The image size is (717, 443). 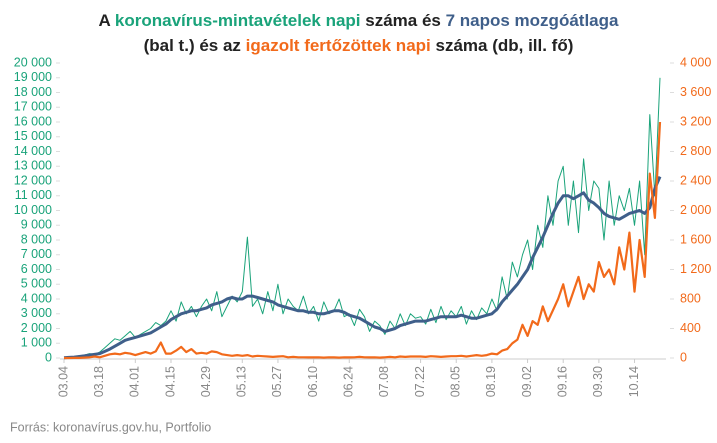 I want to click on title-part: száma és, so click(x=403, y=20).